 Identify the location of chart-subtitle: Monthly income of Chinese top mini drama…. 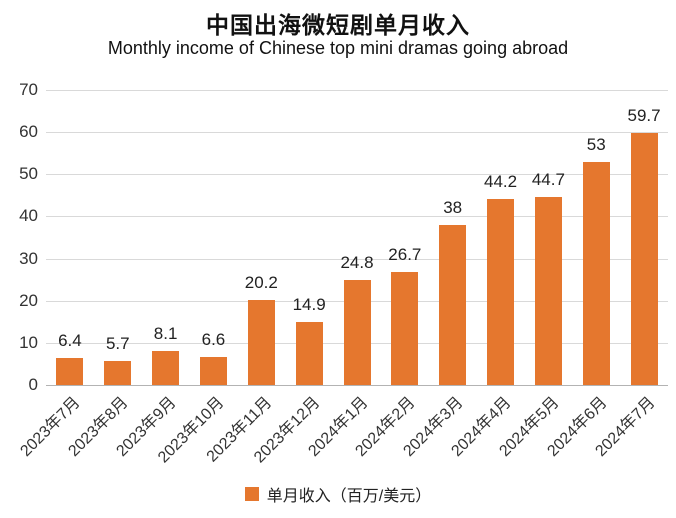
(338, 48).